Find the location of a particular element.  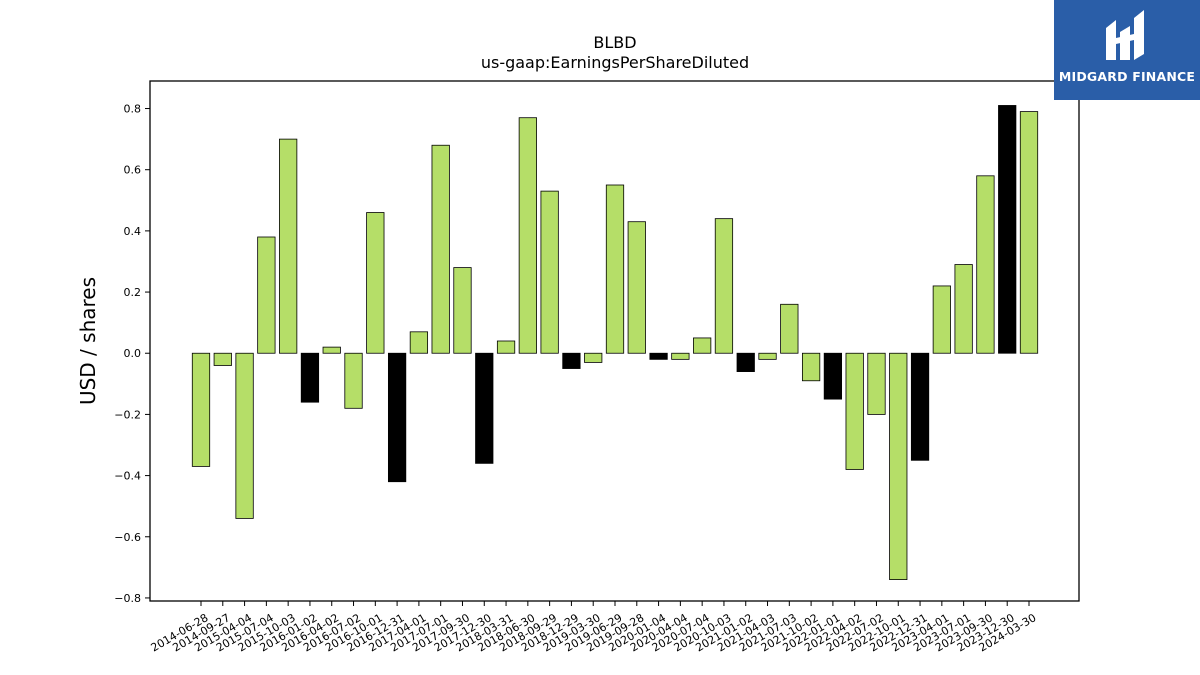

y-tick-label: 0.2 is located at coordinates (133, 292).